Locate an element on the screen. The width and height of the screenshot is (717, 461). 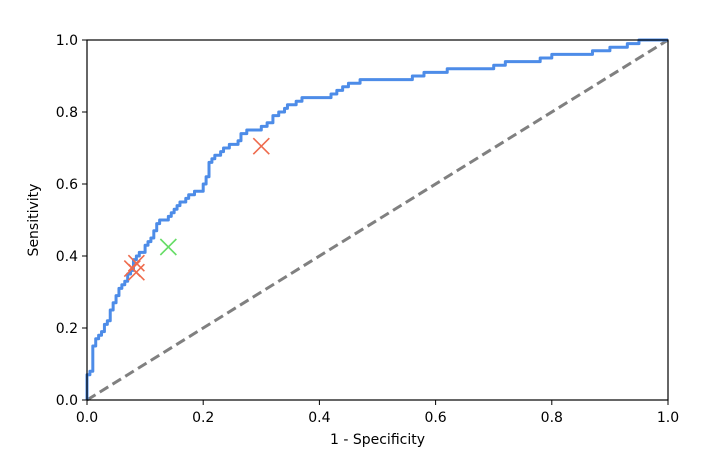
y-axis-label: Sensitivity is located at coordinates (34, 220).